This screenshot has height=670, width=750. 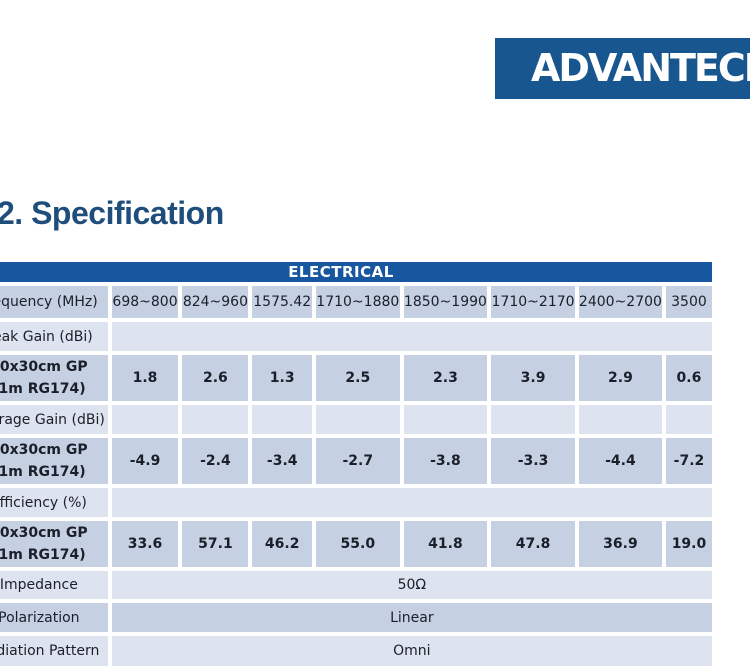 What do you see at coordinates (54, 336) in the screenshot?
I see `row-label: Peak Gain (dBi)` at bounding box center [54, 336].